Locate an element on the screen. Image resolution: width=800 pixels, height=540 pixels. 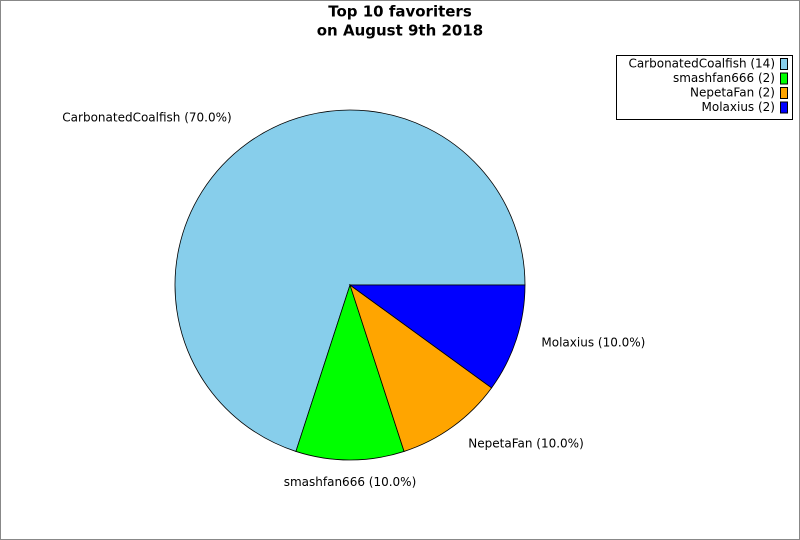
legend-label: CarbonatedCoalfish (14) is located at coordinates (701, 64).